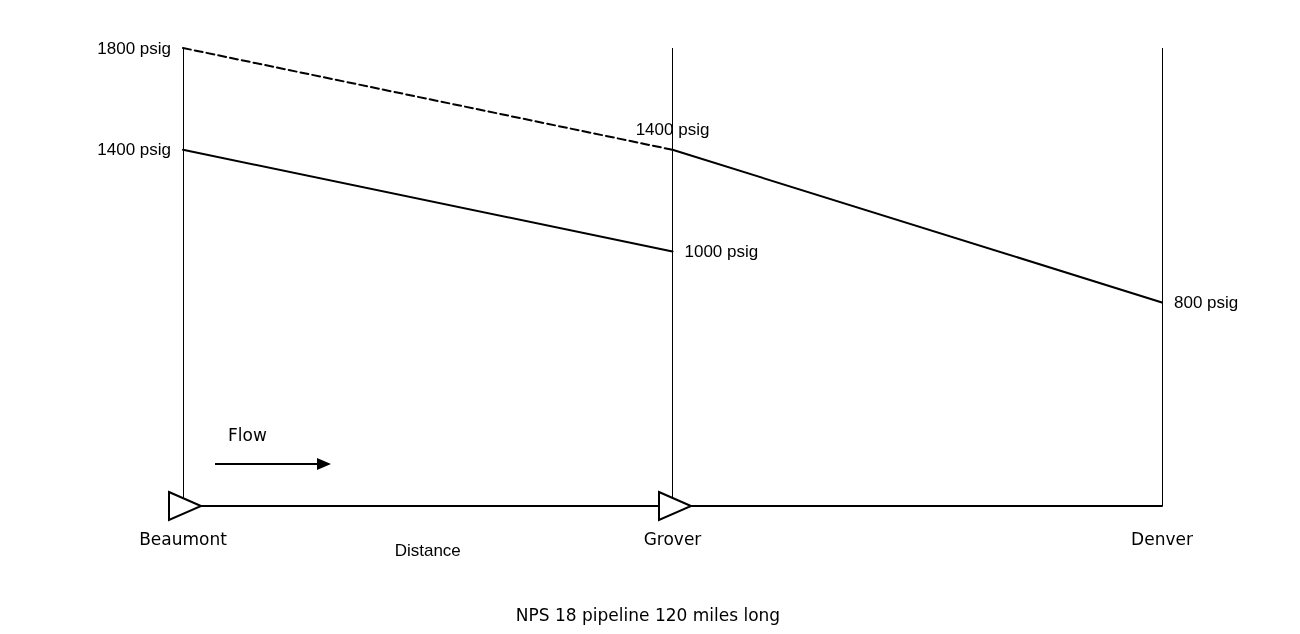  What do you see at coordinates (648, 614) in the screenshot?
I see `text: NPS 18 pipeline 120 miles long` at bounding box center [648, 614].